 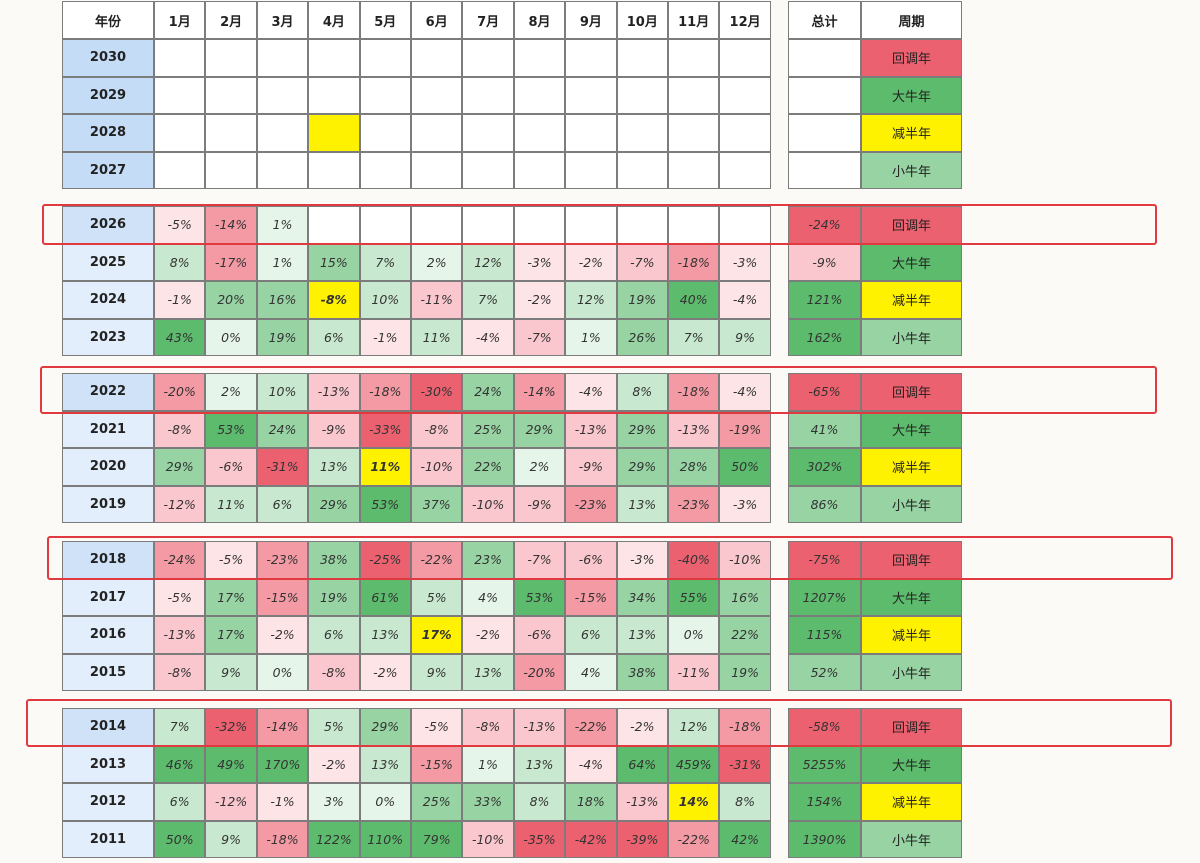 What do you see at coordinates (824, 839) in the screenshot?
I see `total-cell: 1390%` at bounding box center [824, 839].